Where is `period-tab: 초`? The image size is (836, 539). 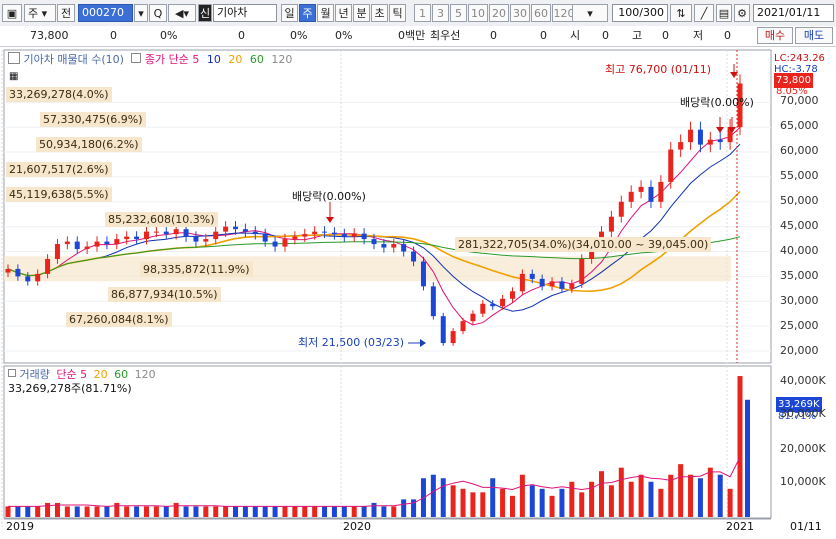
period-tab: 초 is located at coordinates (379, 13).